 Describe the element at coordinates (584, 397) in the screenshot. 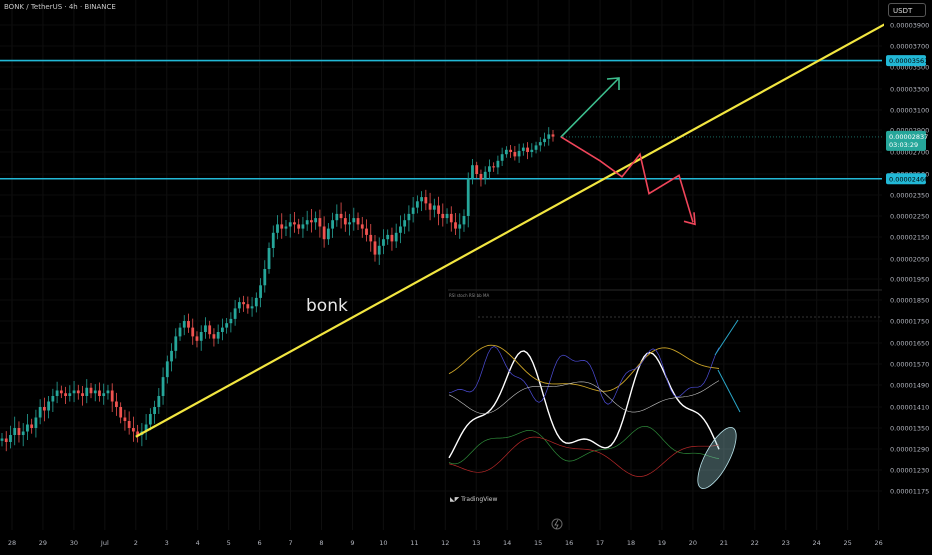

I see `indicator-grey-line` at that location.